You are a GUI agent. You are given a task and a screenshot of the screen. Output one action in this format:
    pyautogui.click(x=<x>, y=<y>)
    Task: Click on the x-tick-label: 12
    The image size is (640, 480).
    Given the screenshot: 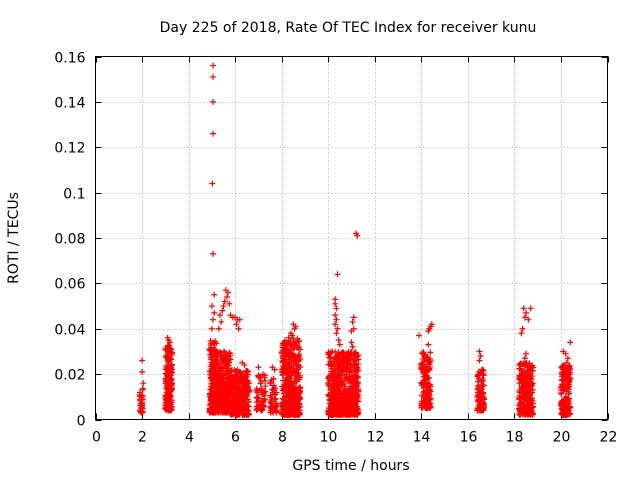 What is the action you would take?
    pyautogui.click(x=376, y=438)
    